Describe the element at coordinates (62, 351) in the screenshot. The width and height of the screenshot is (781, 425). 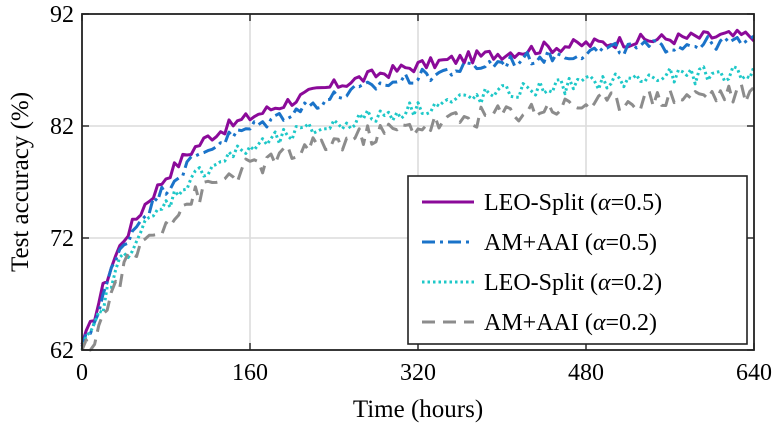
I see `y-tick-label: 62` at that location.